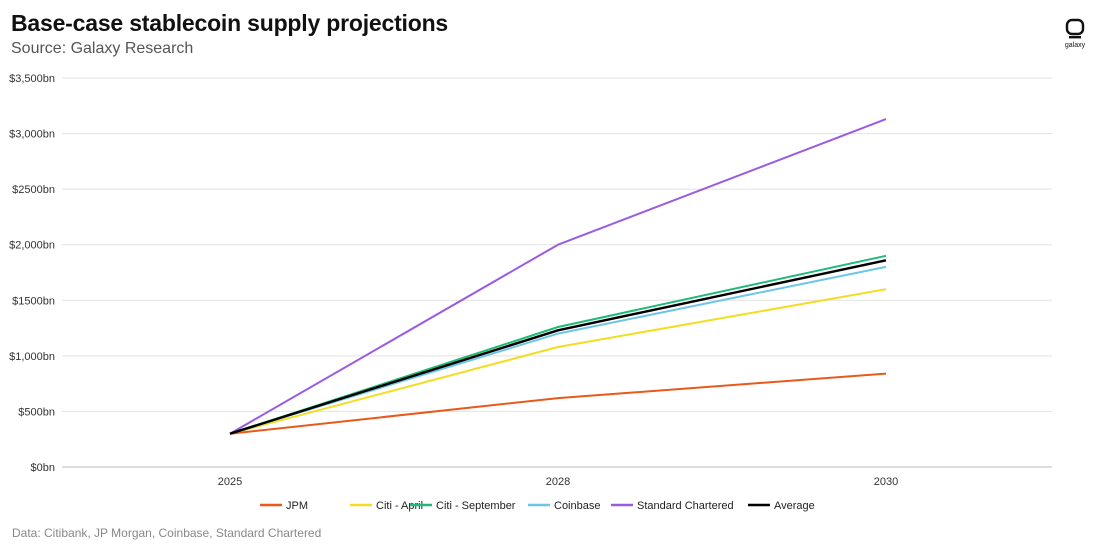 This screenshot has width=1100, height=549. Describe the element at coordinates (32, 357) in the screenshot. I see `y-tick-label: $1,000bn` at that location.